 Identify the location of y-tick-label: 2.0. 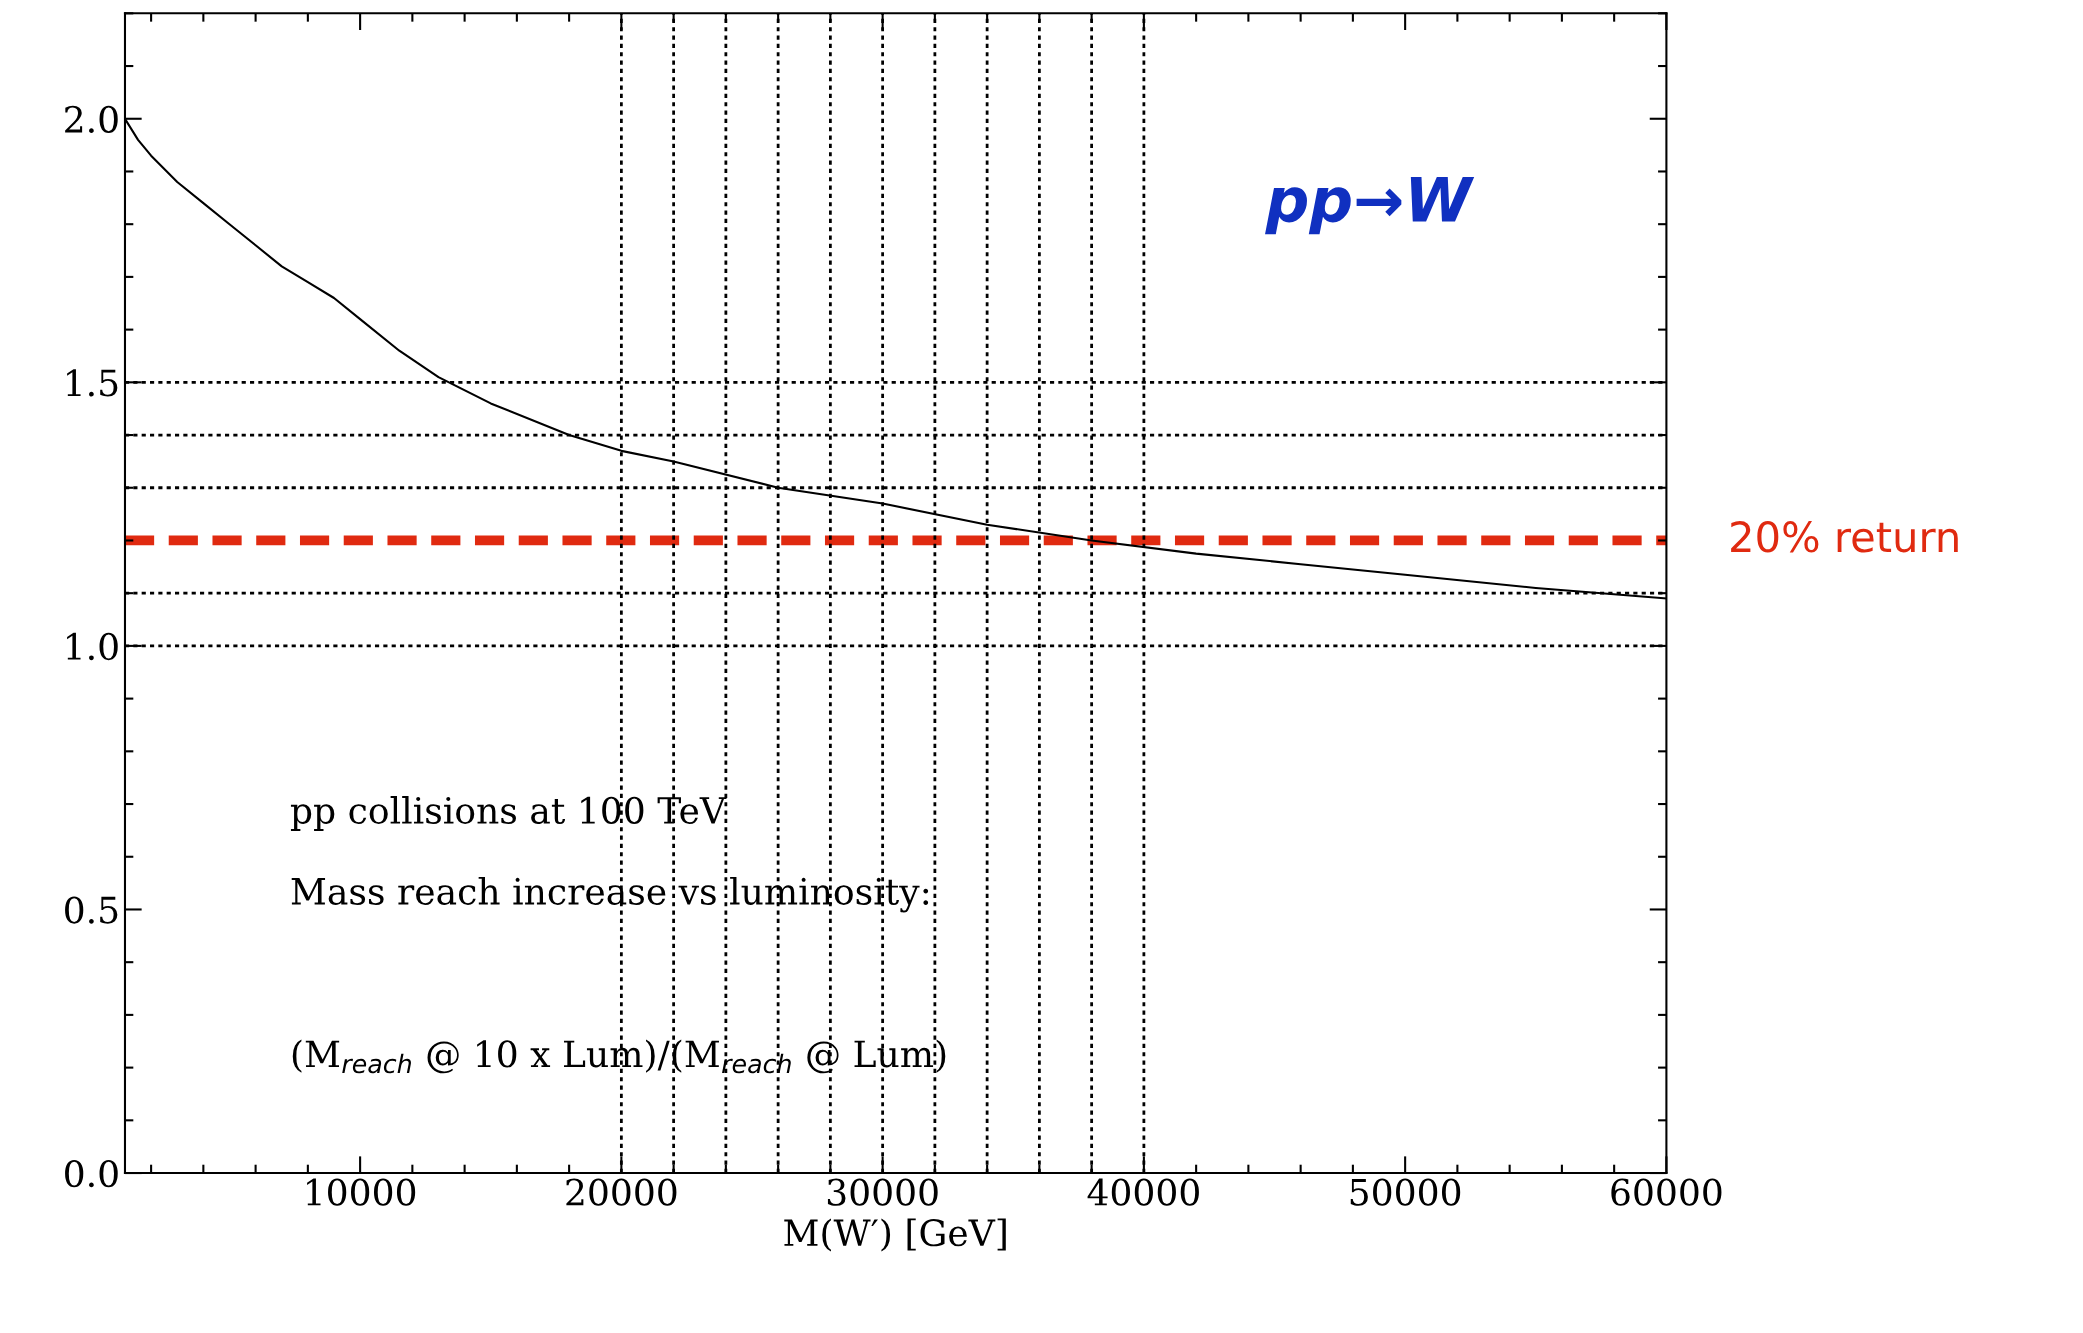
(91, 119).